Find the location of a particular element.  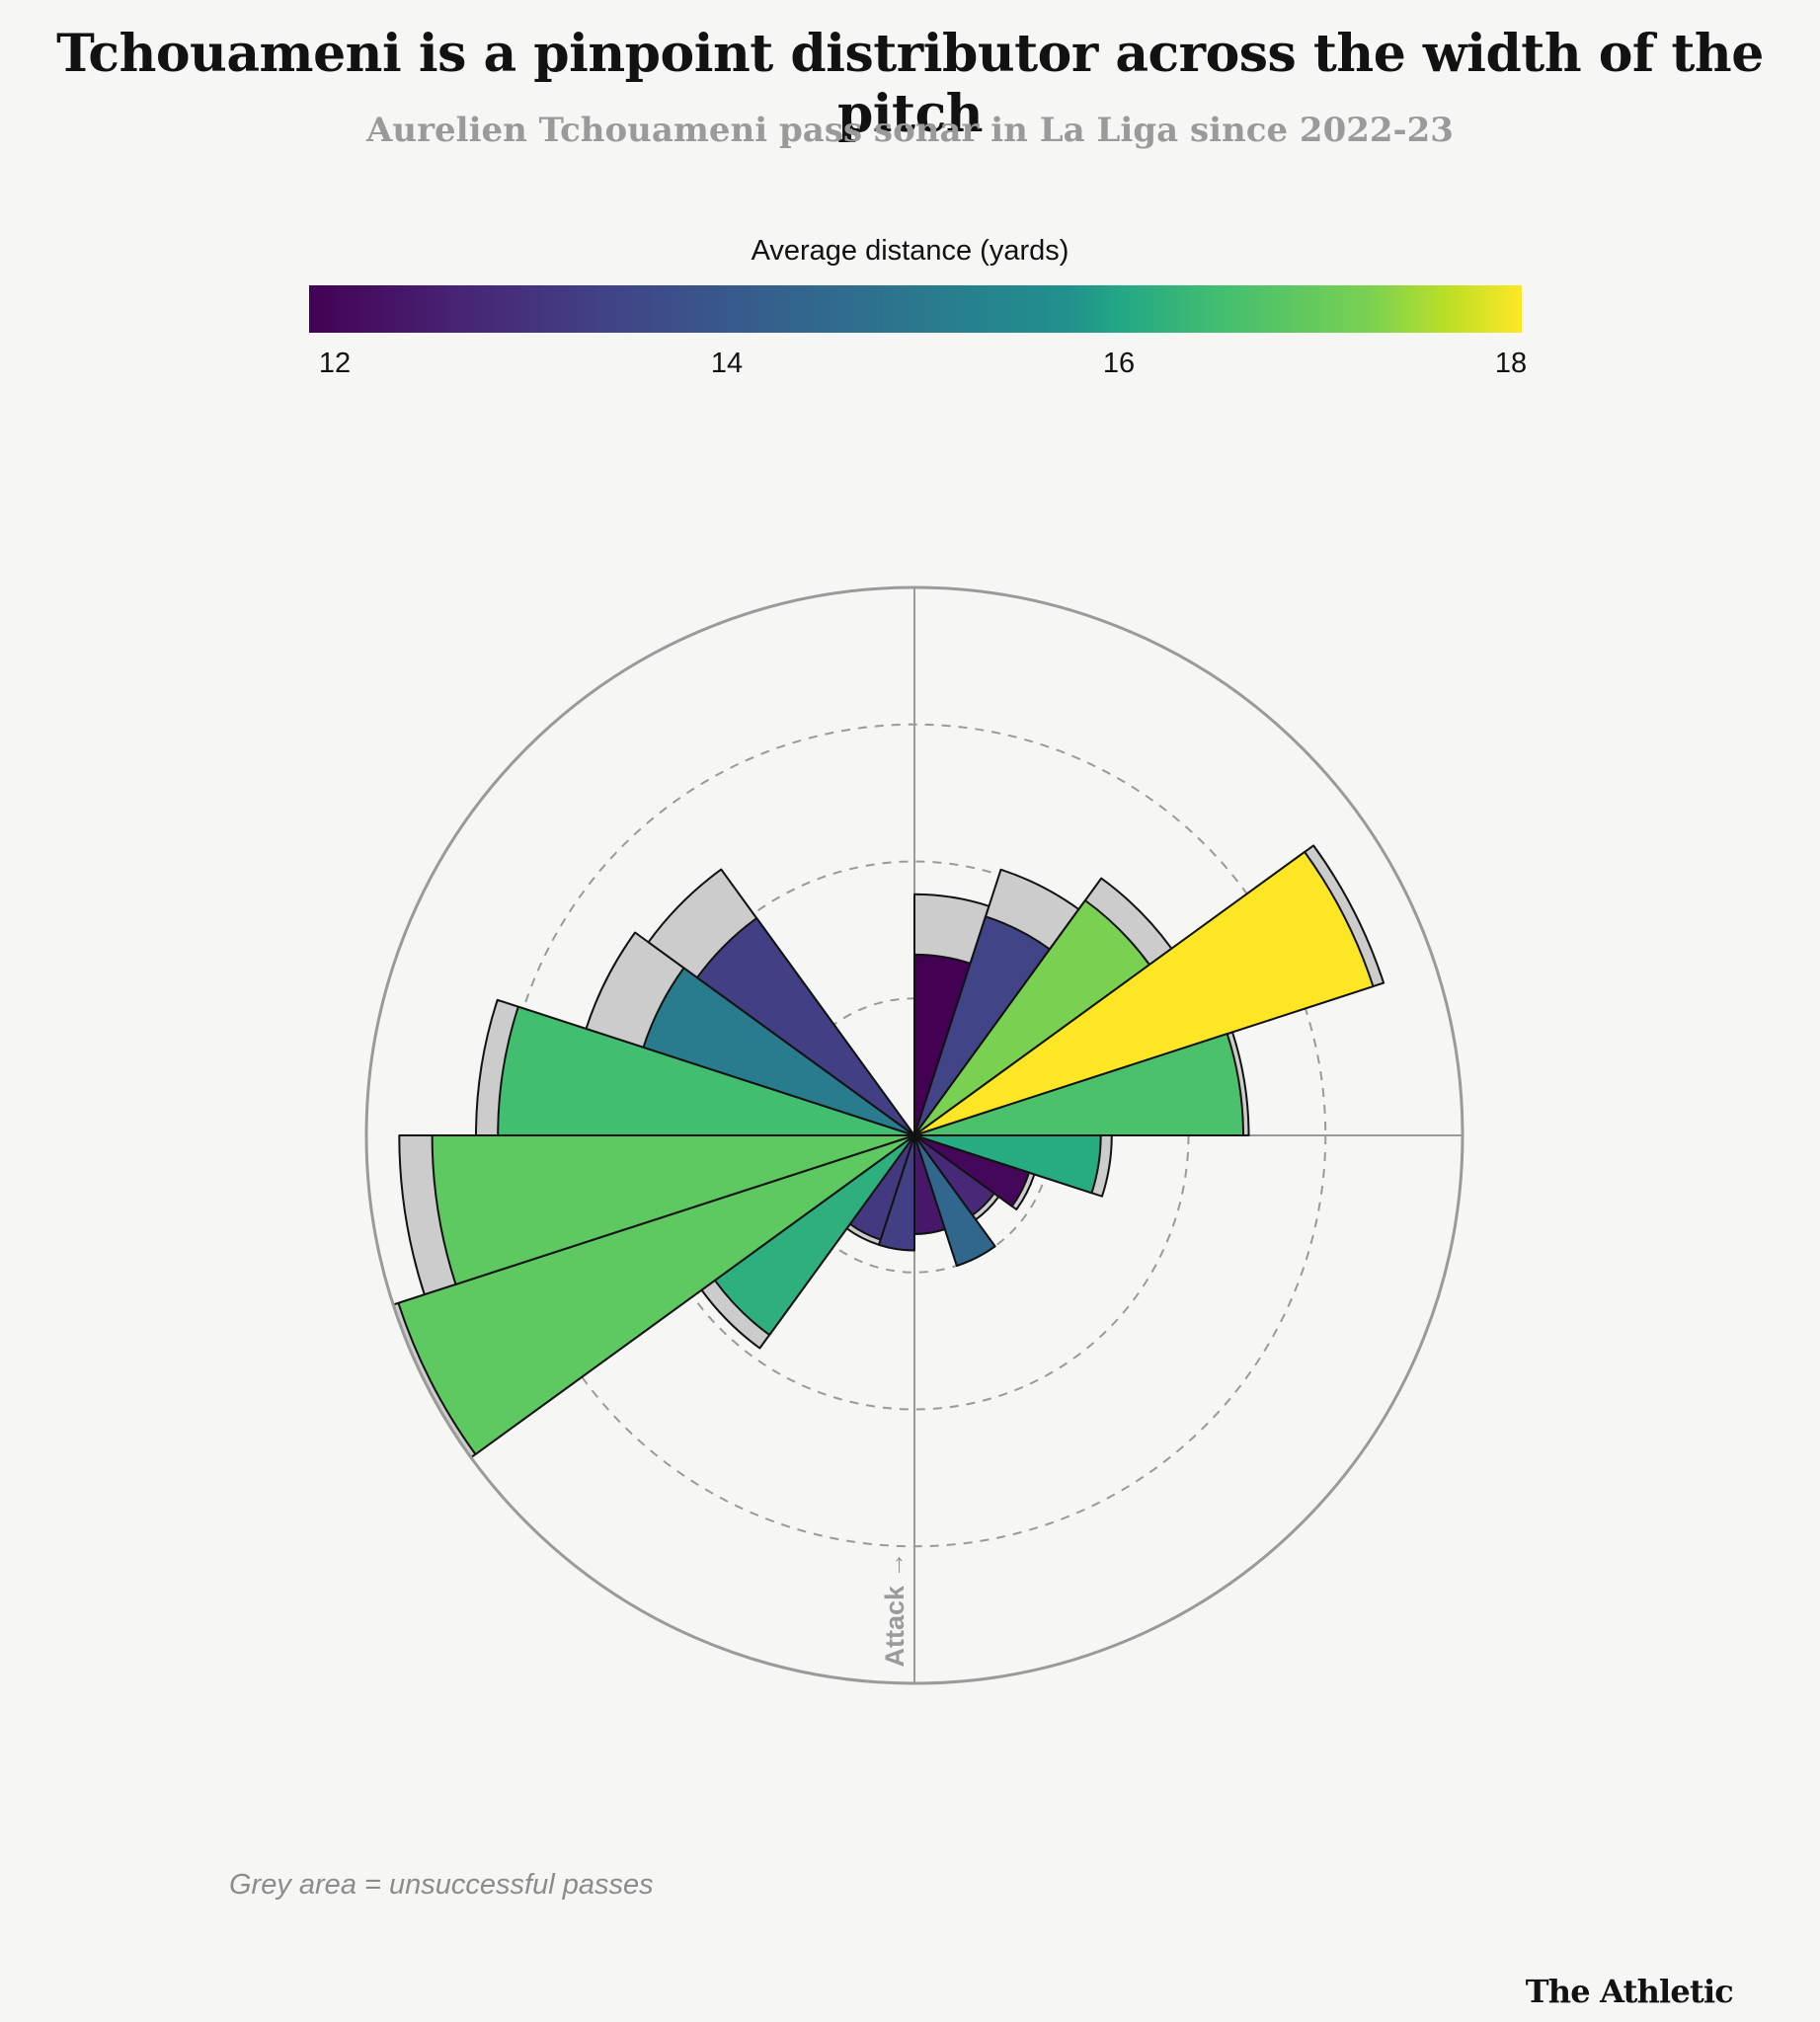

colorbar-tick-16: 16 is located at coordinates (1119, 363).